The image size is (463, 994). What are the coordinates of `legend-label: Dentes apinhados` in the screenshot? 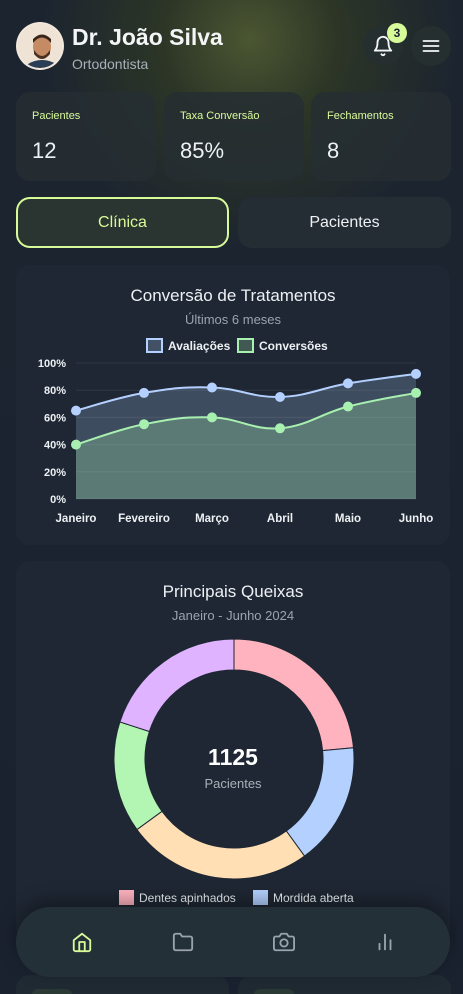 It's located at (187, 897).